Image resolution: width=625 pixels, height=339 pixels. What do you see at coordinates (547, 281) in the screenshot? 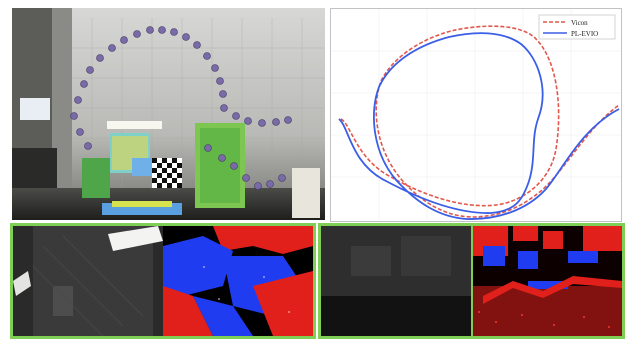
I see `event-frame-right` at bounding box center [547, 281].